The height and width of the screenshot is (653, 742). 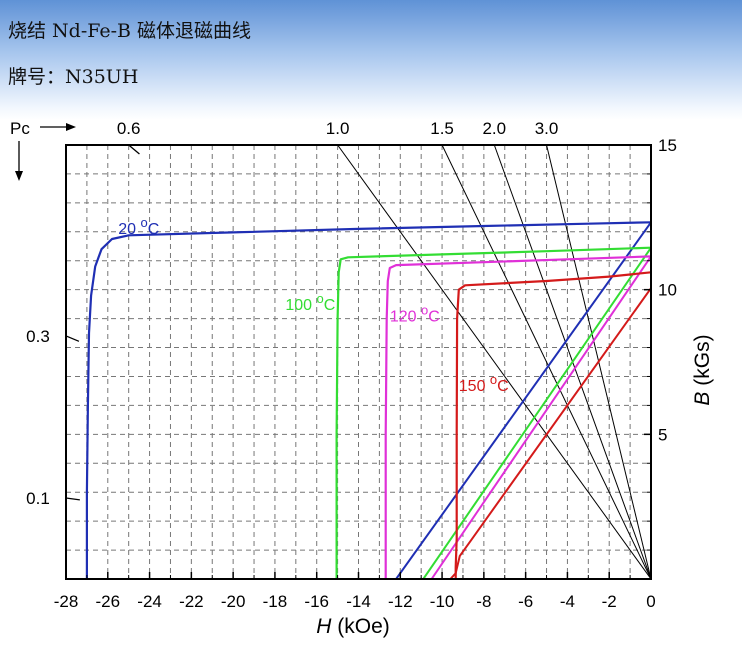 I want to click on y-tick-label: 15, so click(x=667, y=145).